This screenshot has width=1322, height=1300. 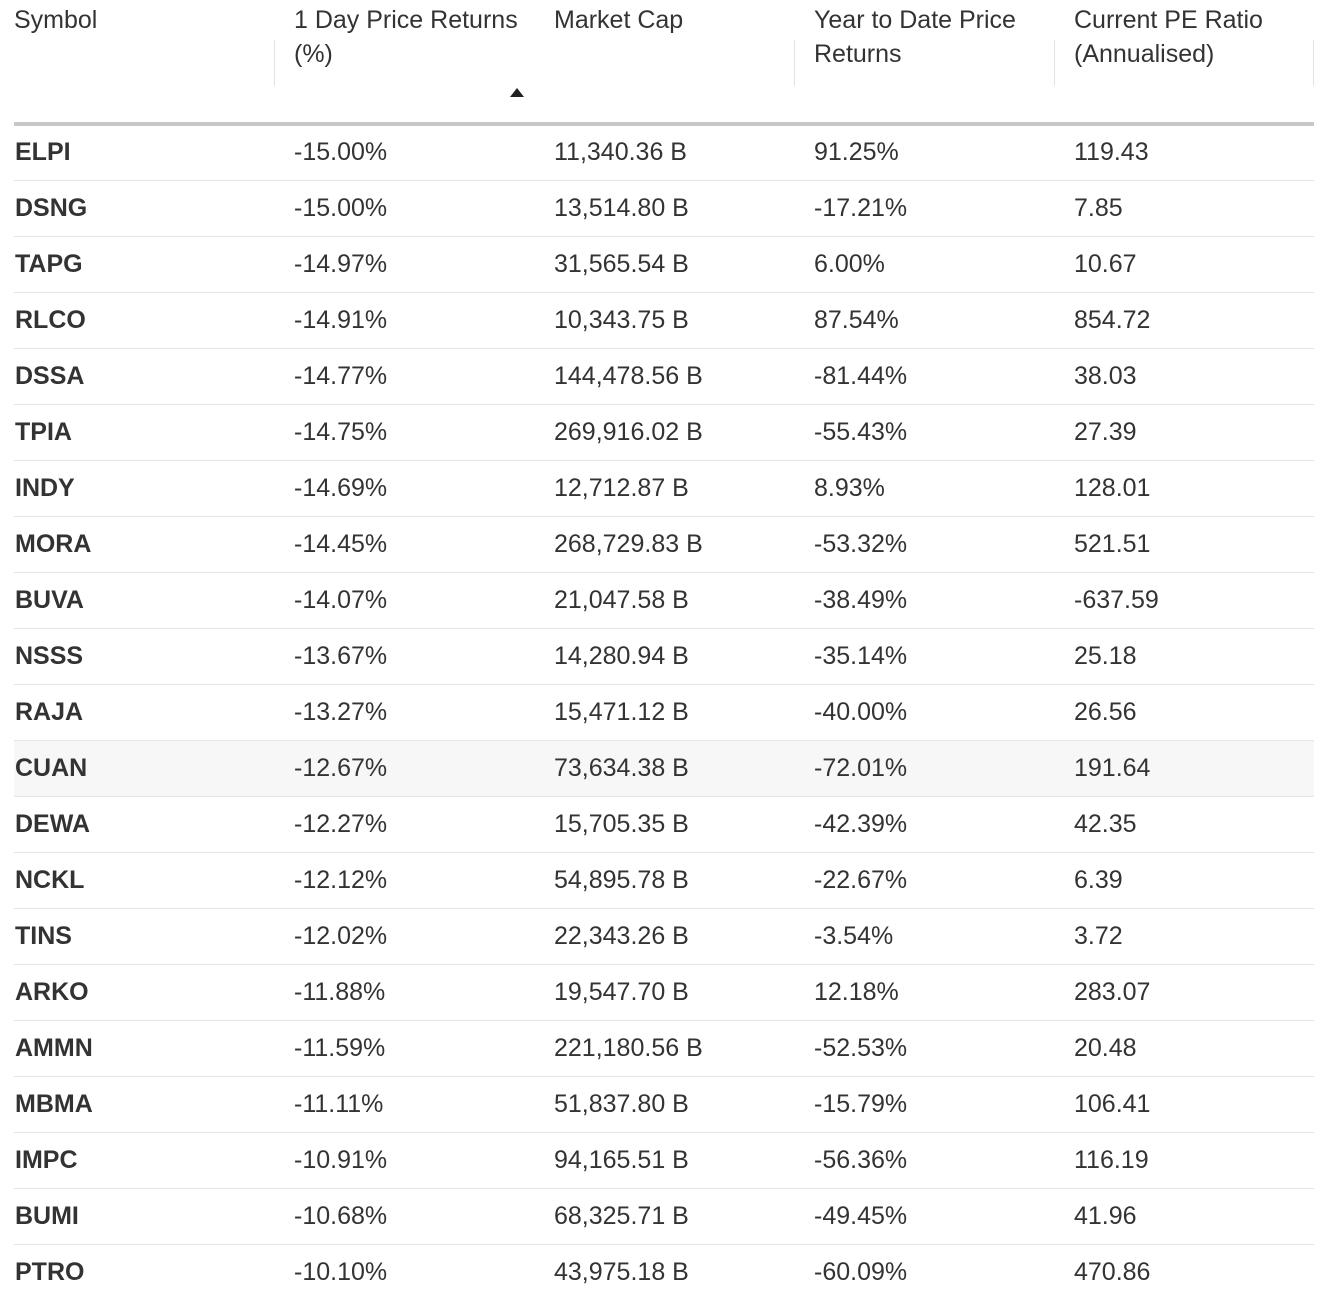 I want to click on pe-ratio-cell: 10.67, so click(x=1184, y=264).